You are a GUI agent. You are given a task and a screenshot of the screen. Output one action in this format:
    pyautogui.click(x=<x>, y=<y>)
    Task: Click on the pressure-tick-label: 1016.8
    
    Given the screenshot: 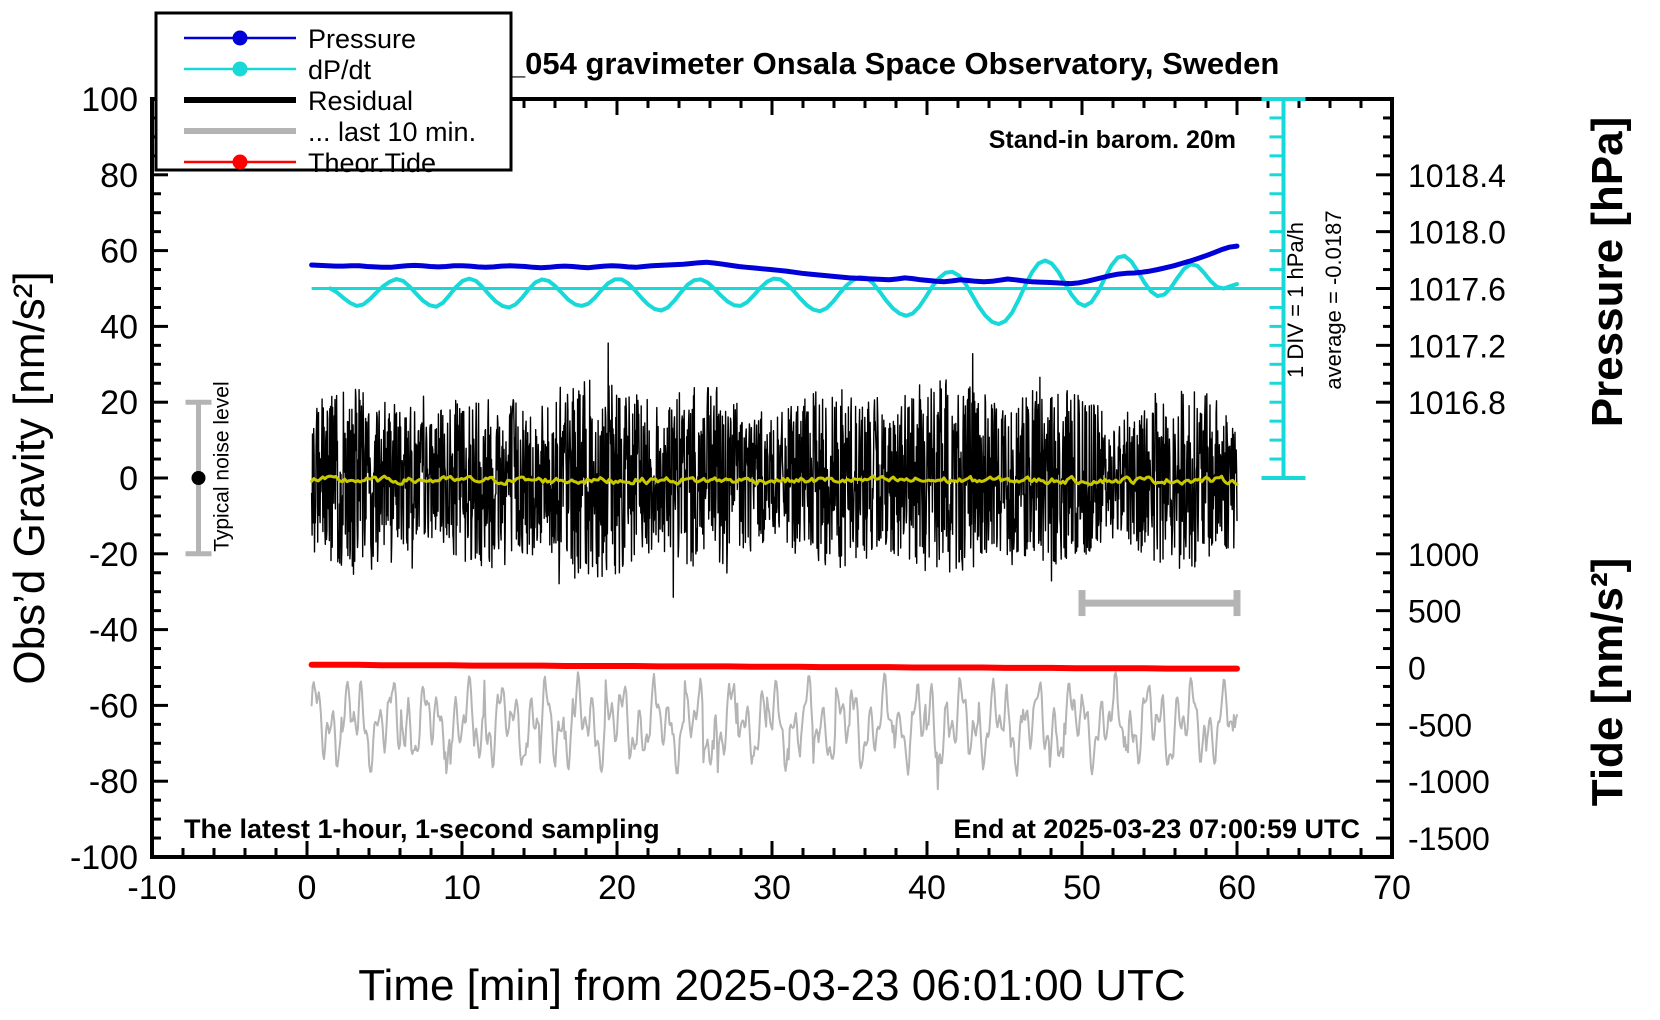 What is the action you would take?
    pyautogui.click(x=1457, y=403)
    